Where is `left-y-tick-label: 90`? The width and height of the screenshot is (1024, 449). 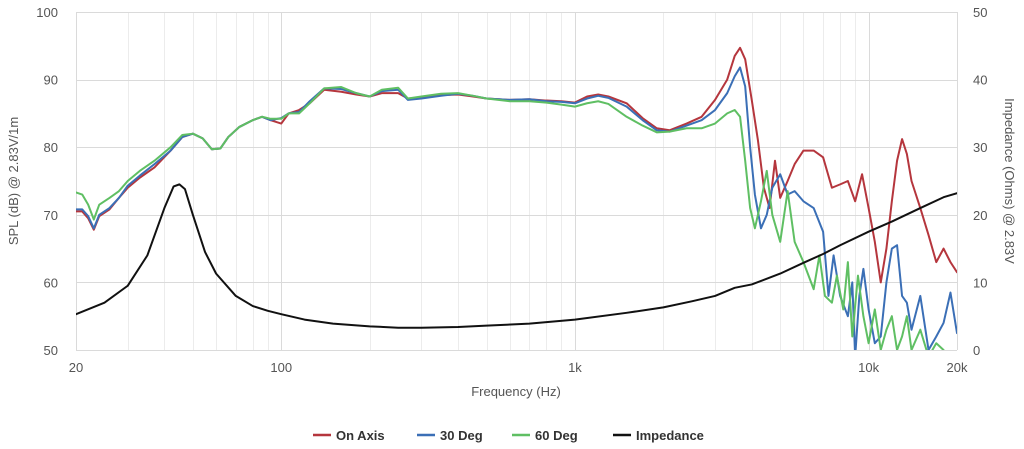 left-y-tick-label: 90 is located at coordinates (51, 80).